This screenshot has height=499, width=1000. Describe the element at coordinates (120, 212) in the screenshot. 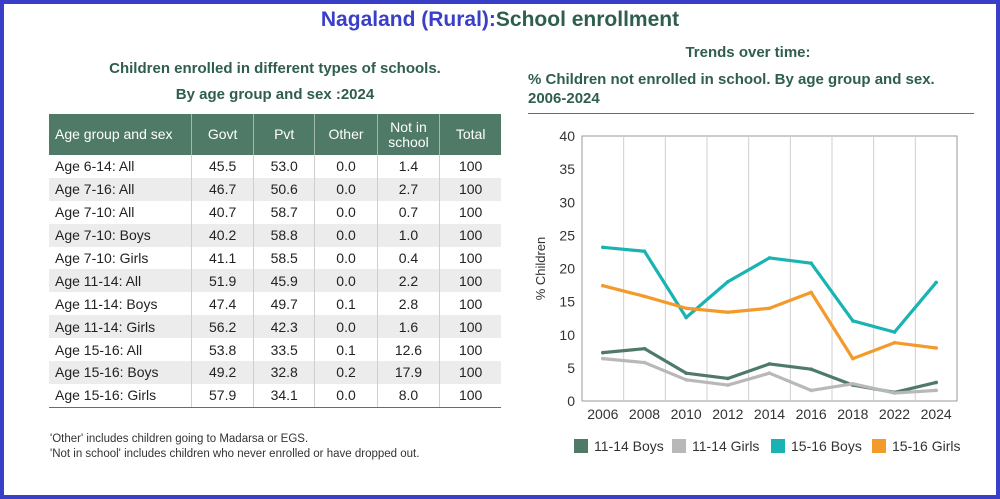

I see `cell-age-group: Age 7-10: All` at that location.